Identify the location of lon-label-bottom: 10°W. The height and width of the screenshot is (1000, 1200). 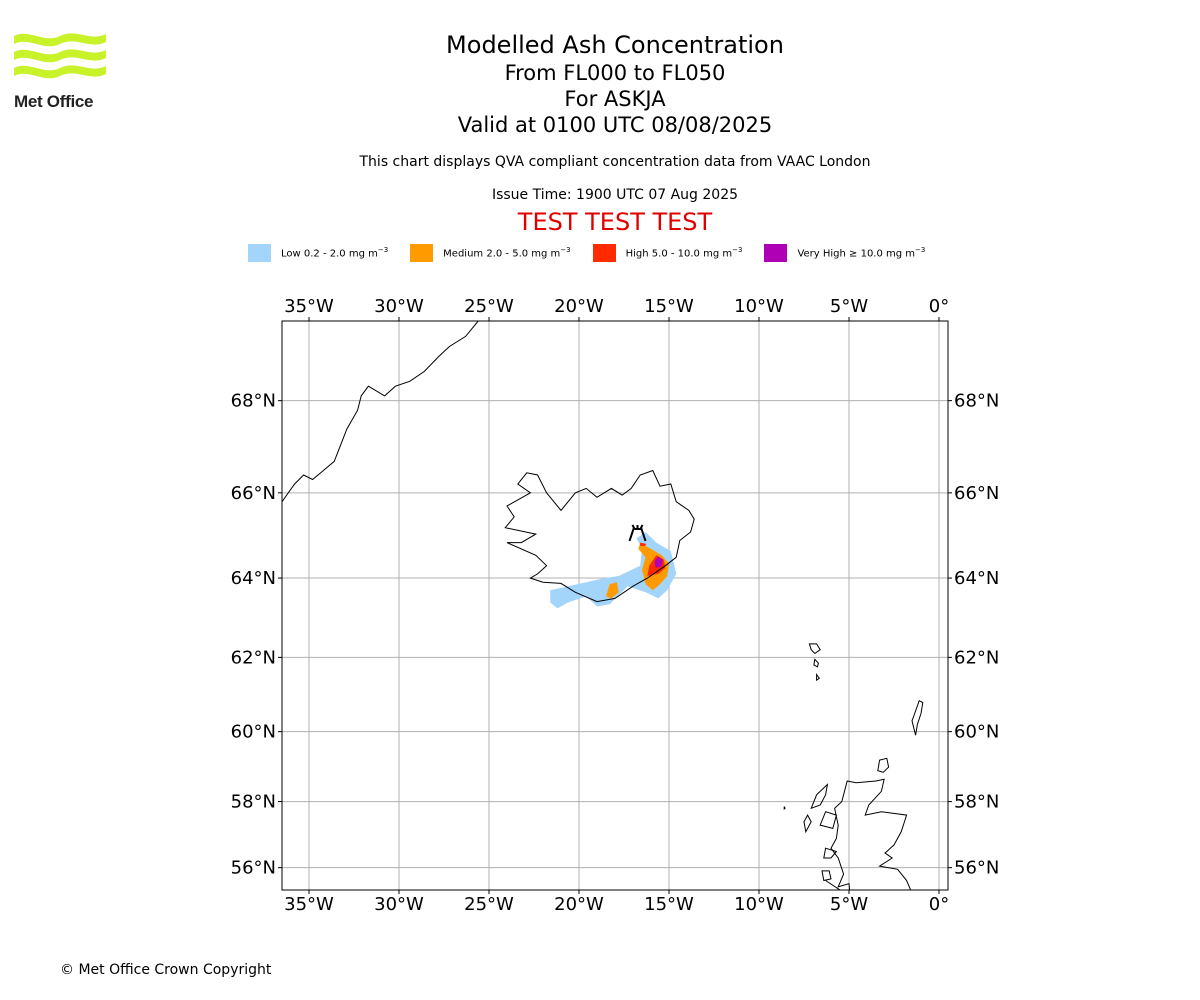
(759, 904).